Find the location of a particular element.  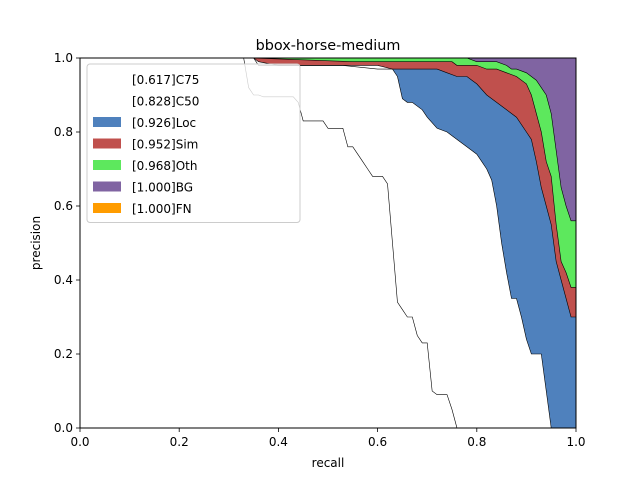

legend-label-bg: [1.000]BG is located at coordinates (162, 188).